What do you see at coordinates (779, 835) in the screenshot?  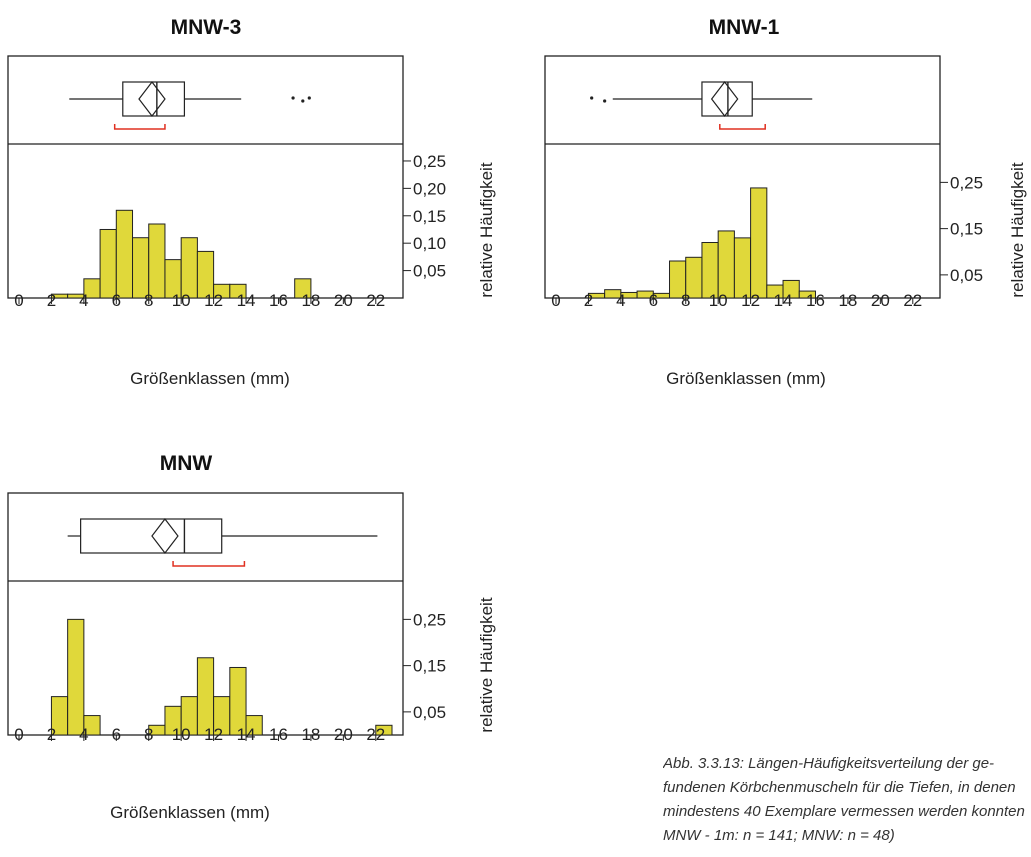 I see `caption-line-4: MNW - 1m: n = 141; MNW: n = 48)` at bounding box center [779, 835].